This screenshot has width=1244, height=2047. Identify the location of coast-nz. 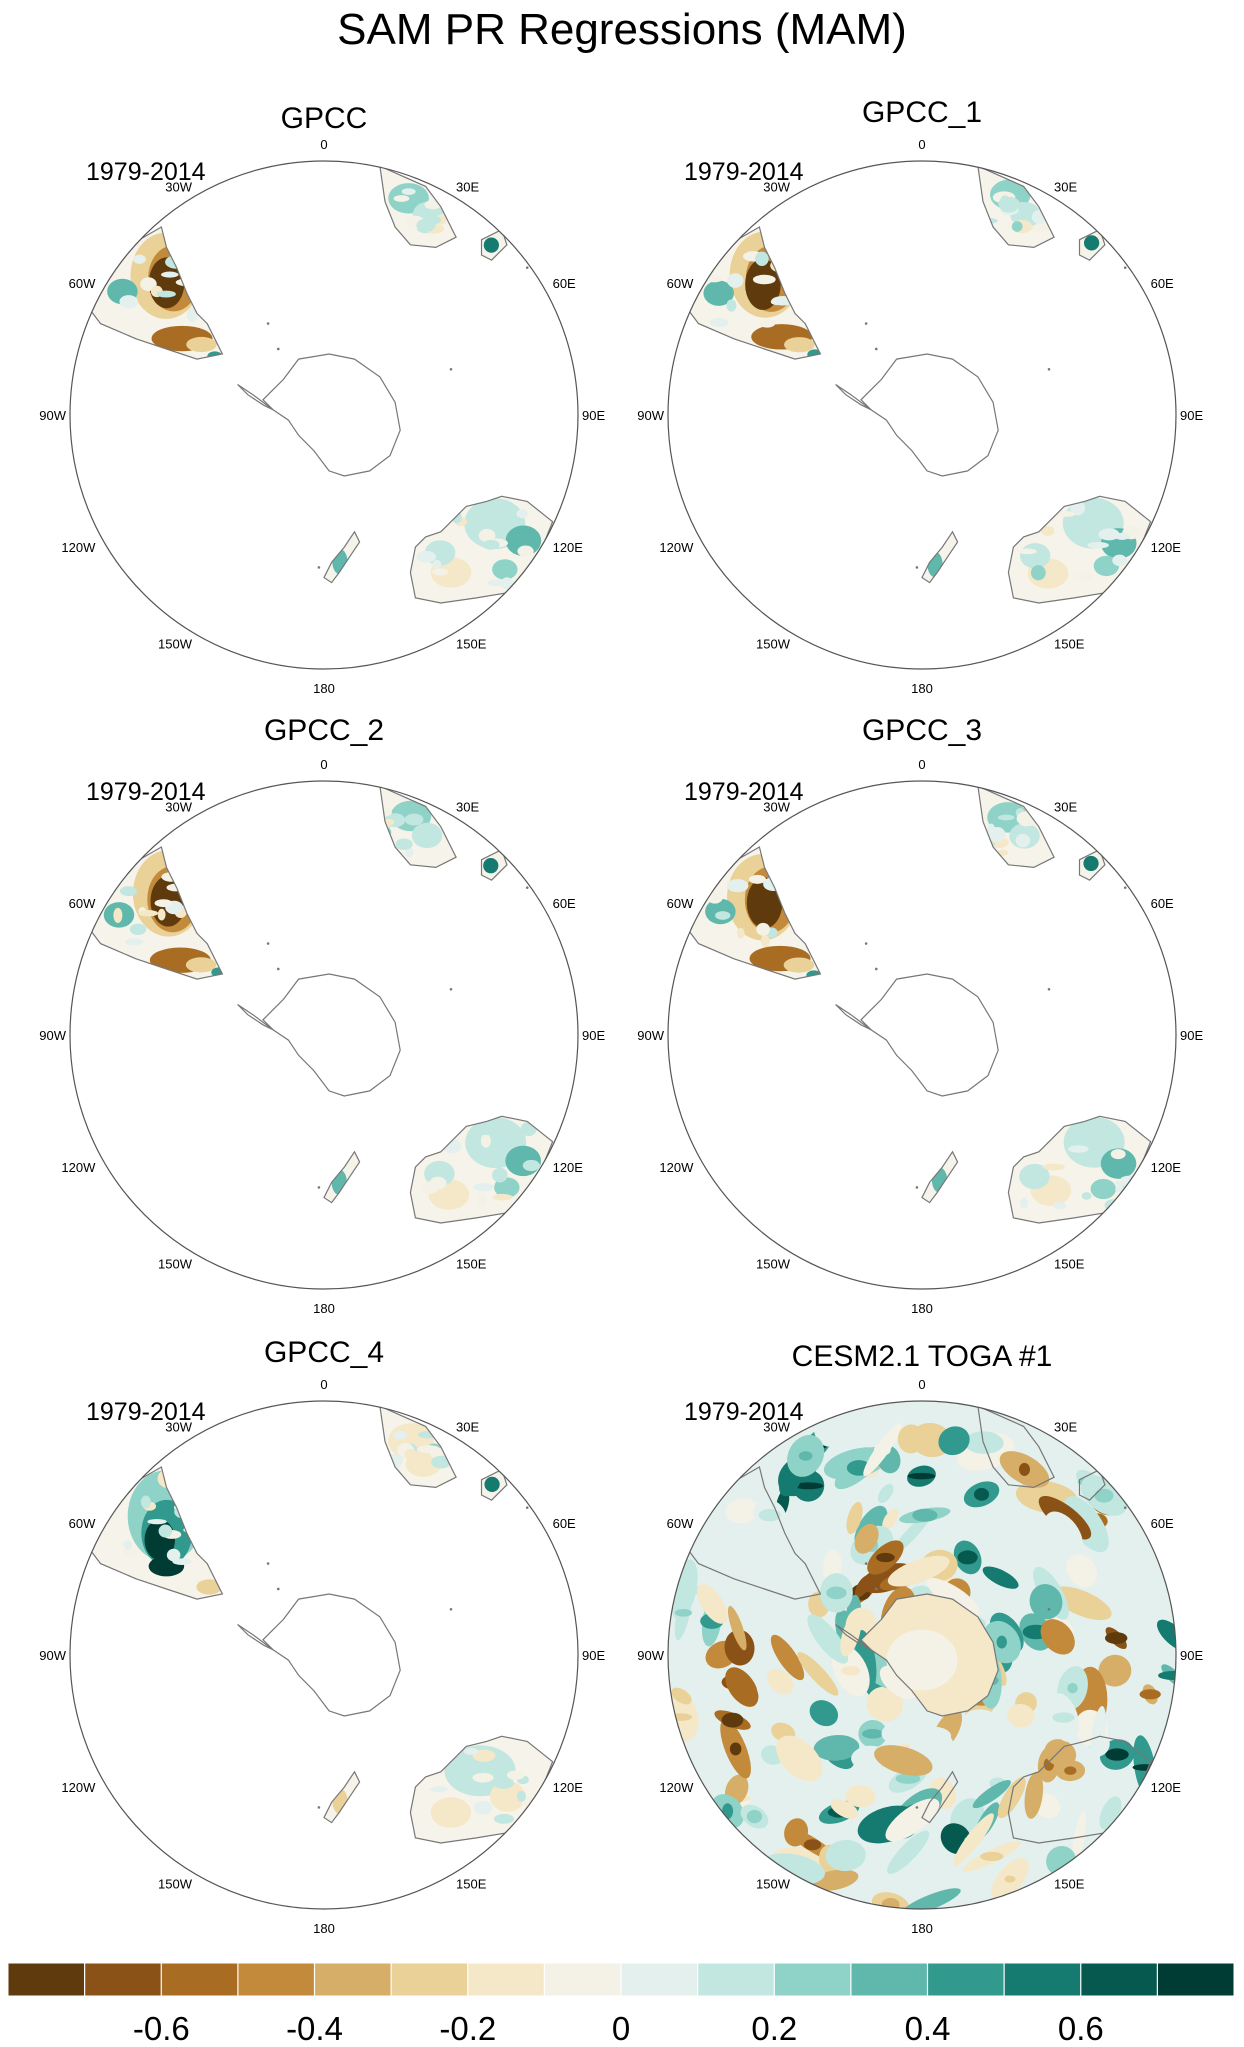
(940, 1797).